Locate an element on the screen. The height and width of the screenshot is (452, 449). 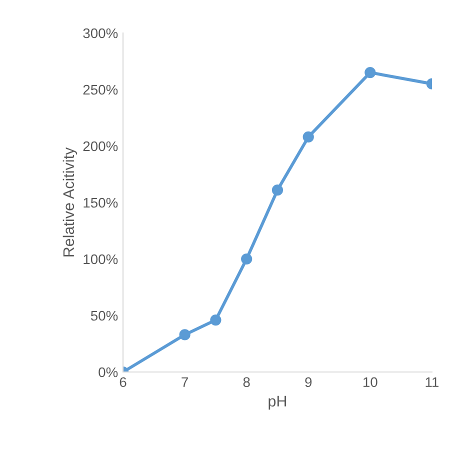
y-tick-label: 200% is located at coordinates (100, 146).